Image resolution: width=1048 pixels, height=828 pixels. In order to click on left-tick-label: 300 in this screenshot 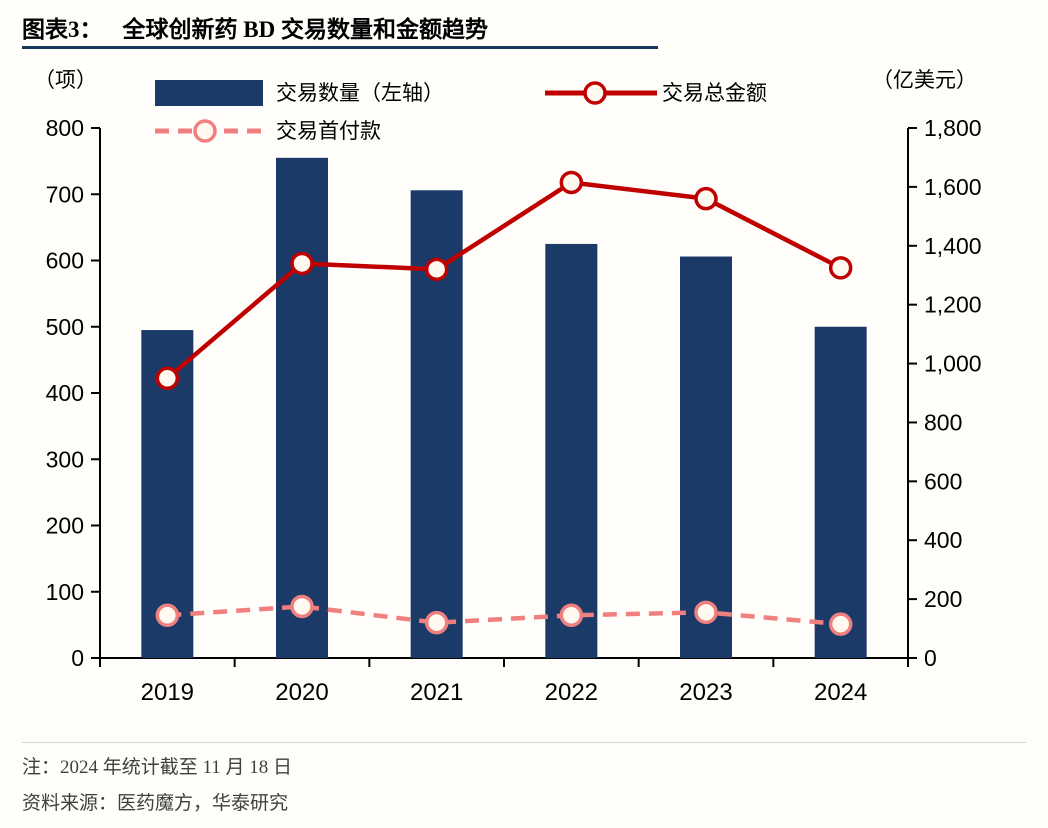, I will do `click(65, 459)`.